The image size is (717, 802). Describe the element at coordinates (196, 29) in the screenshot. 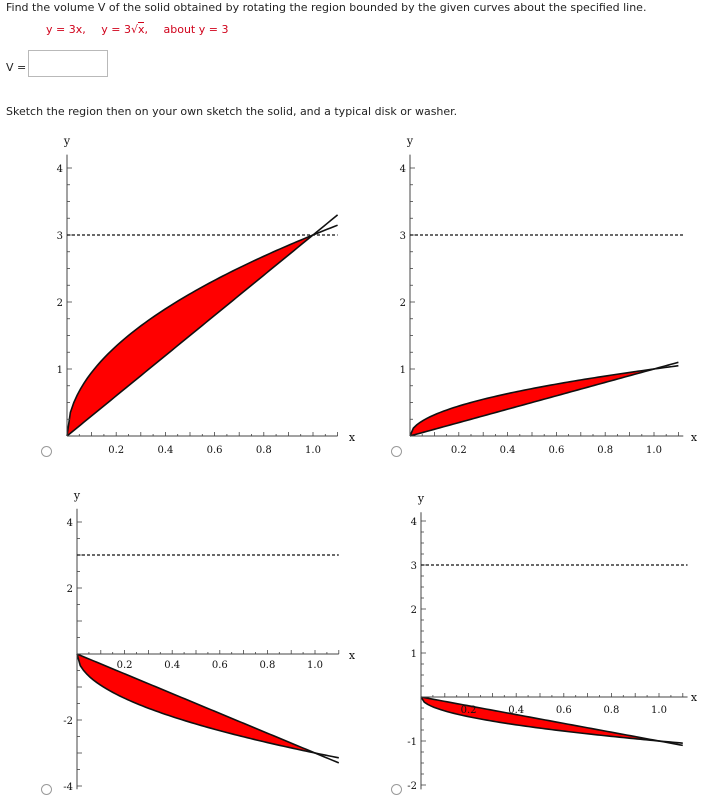

I see `rotation-axis: about y = 3` at that location.